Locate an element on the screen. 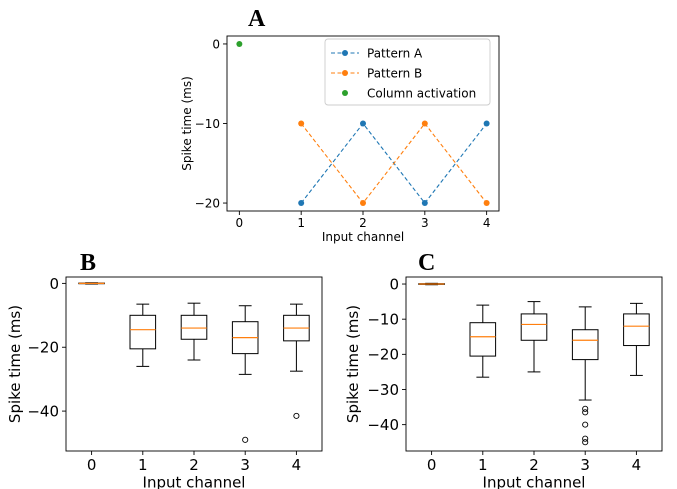  panel-letter-a: A is located at coordinates (257, 19).